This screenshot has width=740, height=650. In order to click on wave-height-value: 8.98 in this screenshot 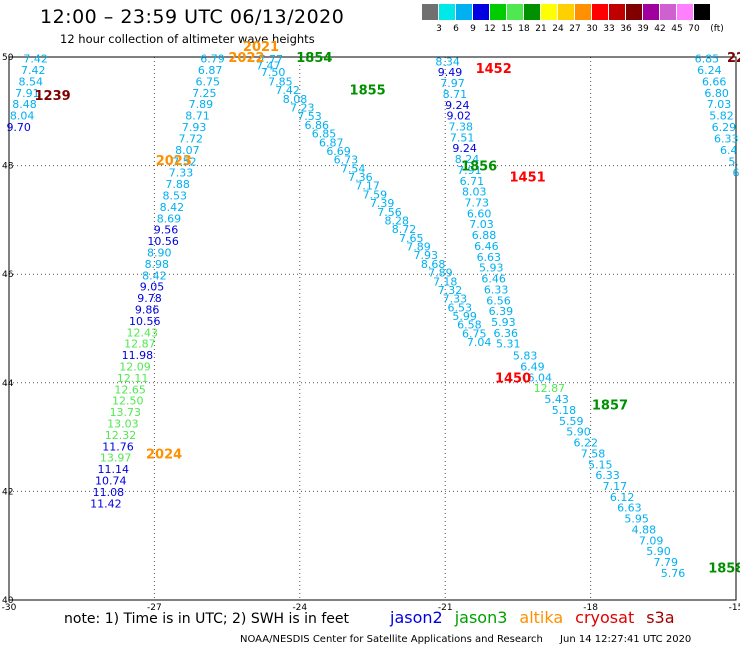, I will do `click(157, 264)`.